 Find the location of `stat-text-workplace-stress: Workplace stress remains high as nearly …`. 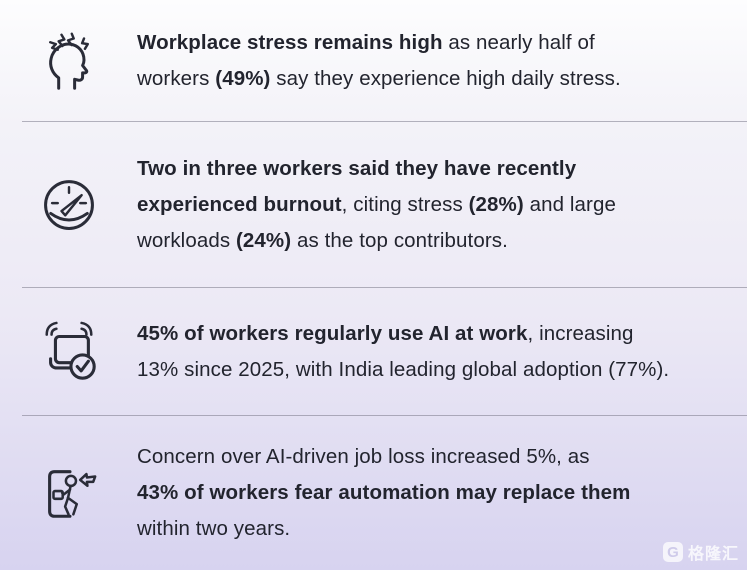

stat-text-workplace-stress: Workplace stress remains high as nearly … is located at coordinates (442, 61).